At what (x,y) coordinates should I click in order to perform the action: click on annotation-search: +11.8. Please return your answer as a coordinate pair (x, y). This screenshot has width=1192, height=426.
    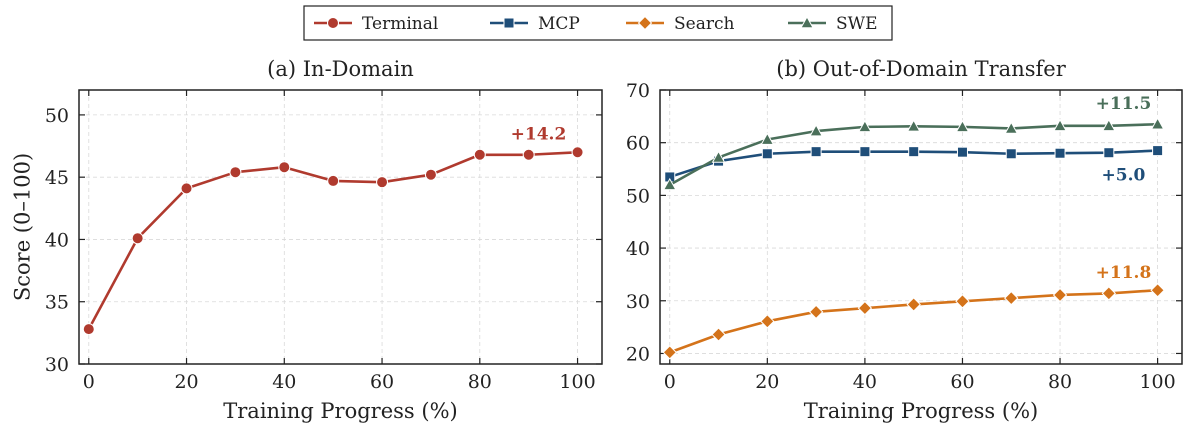
    Looking at the image, I should click on (1124, 273).